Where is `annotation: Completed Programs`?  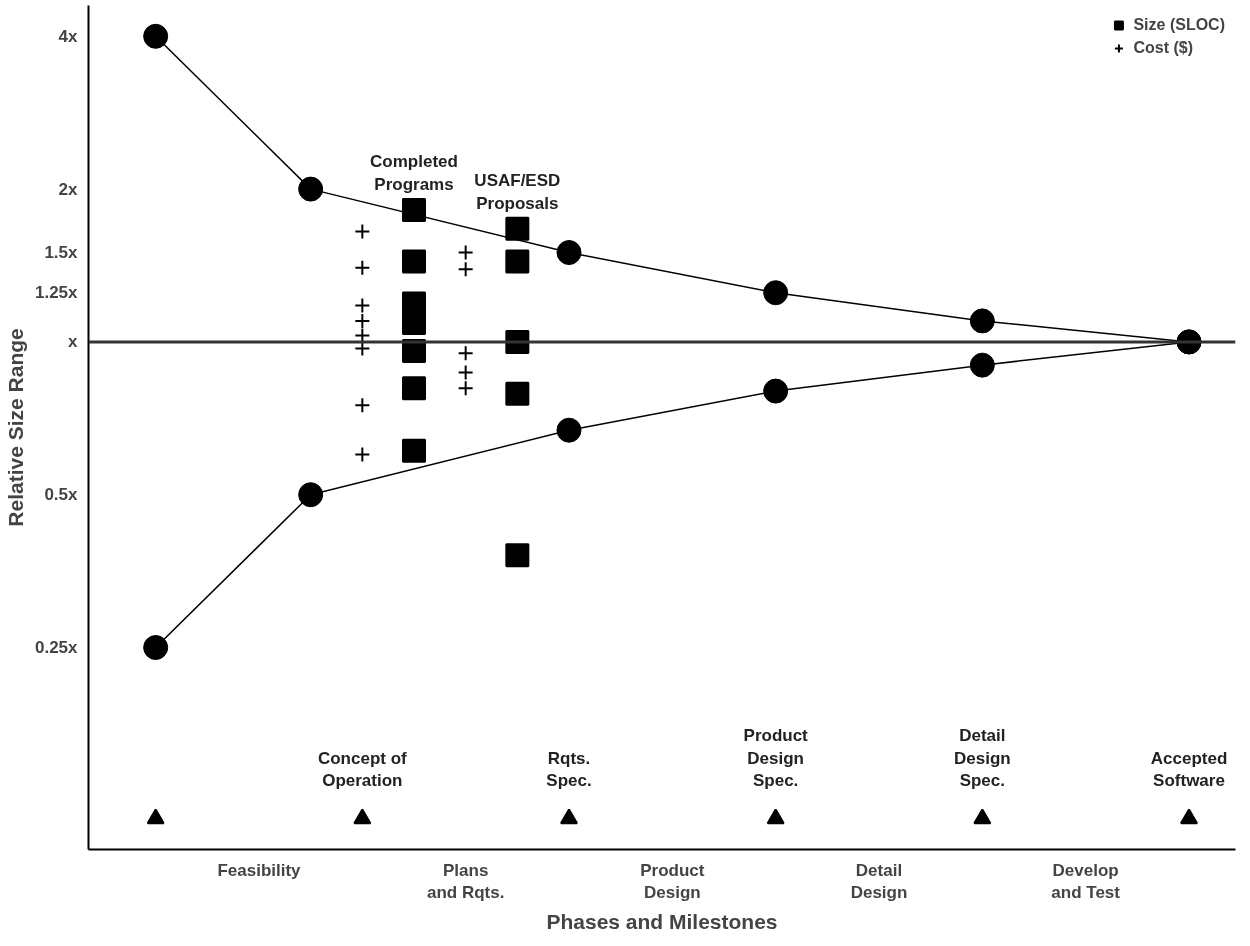
annotation: Completed Programs is located at coordinates (414, 173).